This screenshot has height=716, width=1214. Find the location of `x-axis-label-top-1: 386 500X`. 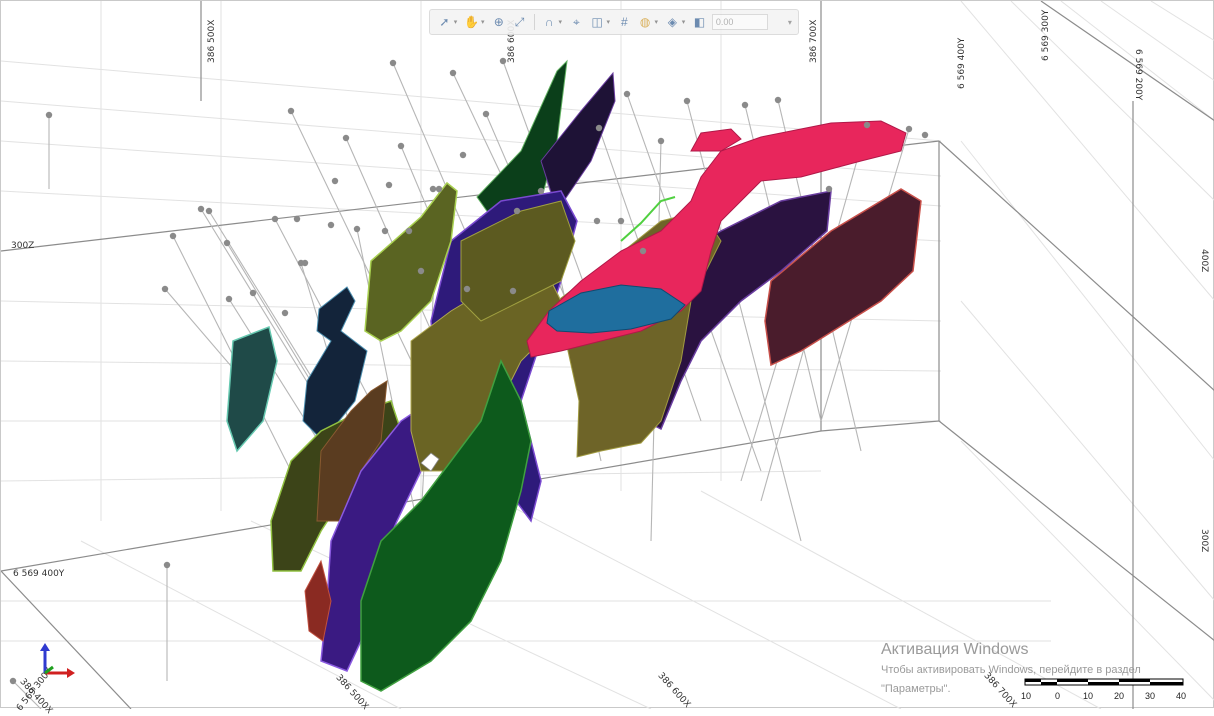

x-axis-label-top-1: 386 500X is located at coordinates (212, 41).